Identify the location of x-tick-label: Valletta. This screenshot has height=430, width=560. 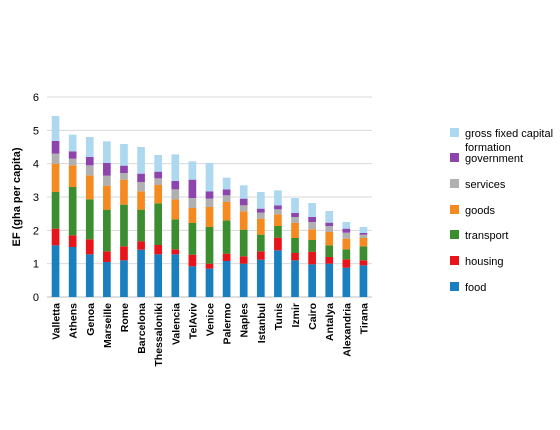
(57, 321).